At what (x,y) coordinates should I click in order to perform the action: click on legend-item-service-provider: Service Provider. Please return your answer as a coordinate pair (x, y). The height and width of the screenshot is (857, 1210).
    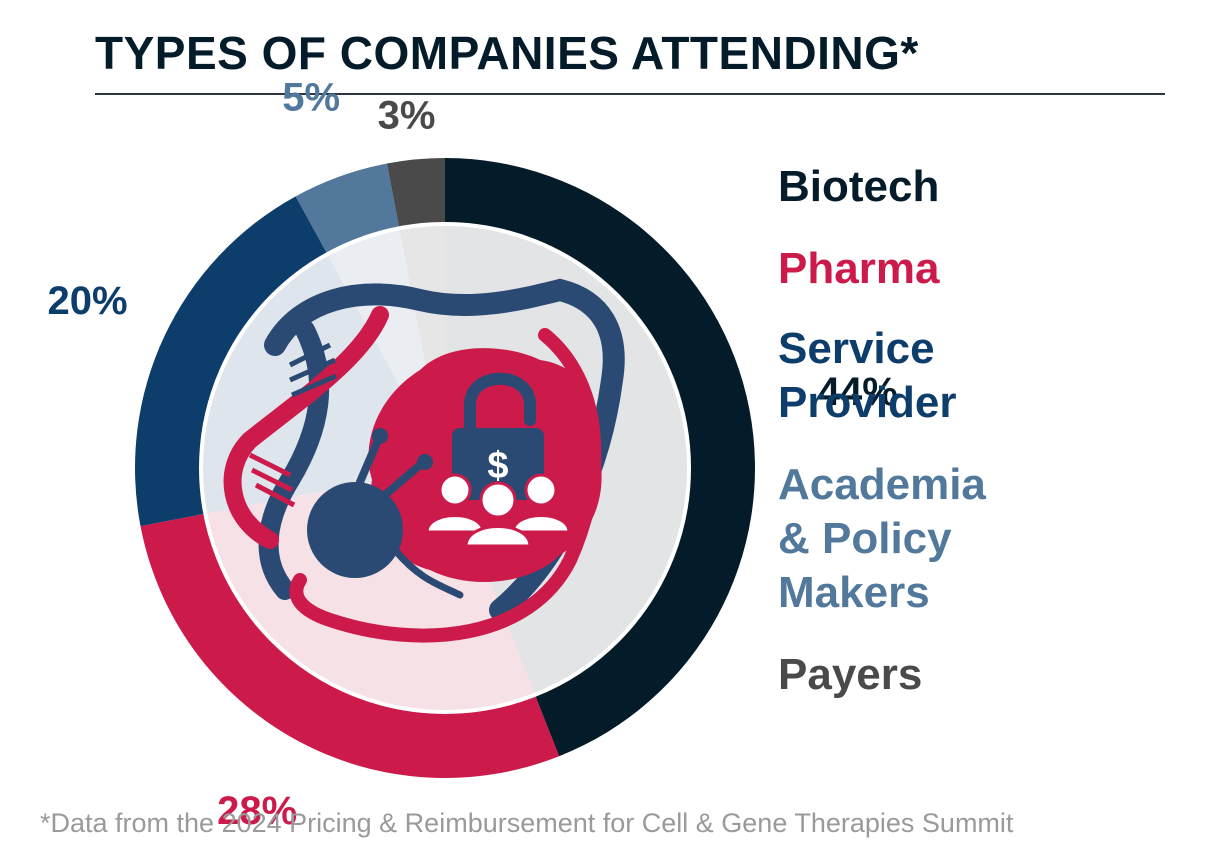
    Looking at the image, I should click on (867, 375).